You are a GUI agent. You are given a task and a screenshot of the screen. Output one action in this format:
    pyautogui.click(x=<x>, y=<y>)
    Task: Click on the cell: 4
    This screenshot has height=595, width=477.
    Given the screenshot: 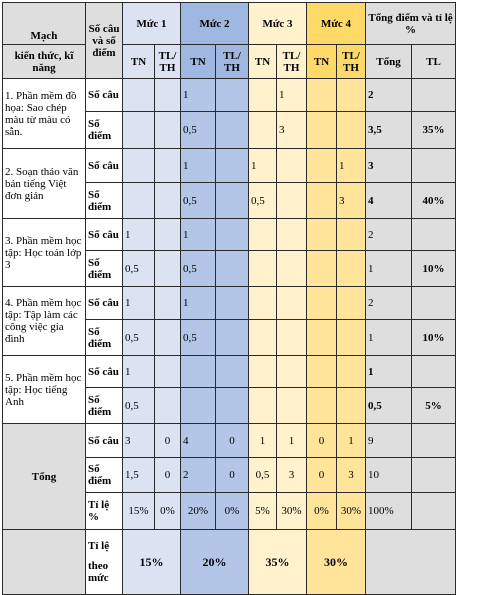 What is the action you would take?
    pyautogui.click(x=198, y=440)
    